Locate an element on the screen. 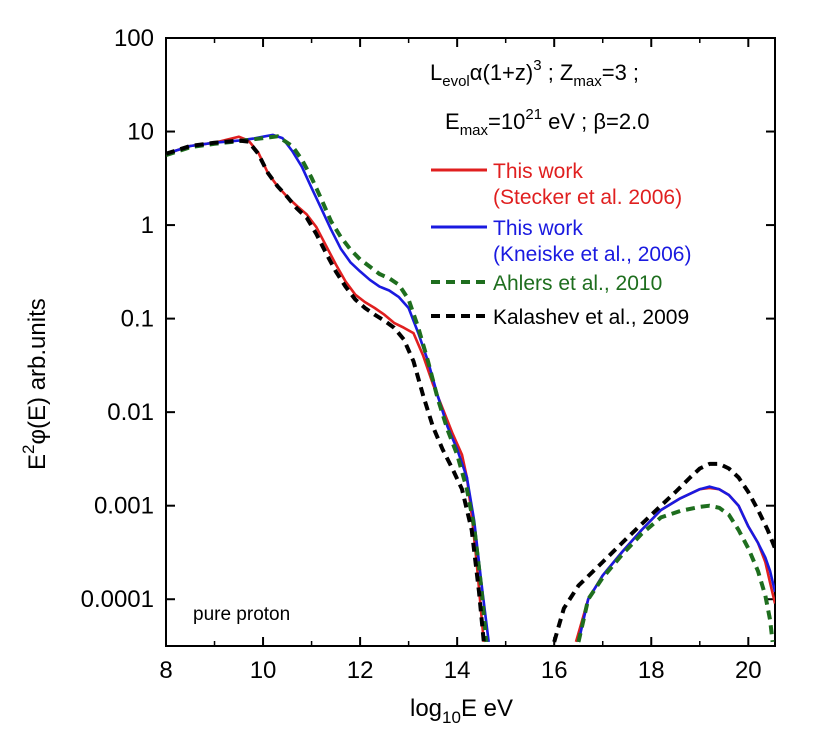 Image resolution: width=830 pixels, height=743 pixels. x-tick-label: 10 is located at coordinates (263, 670).